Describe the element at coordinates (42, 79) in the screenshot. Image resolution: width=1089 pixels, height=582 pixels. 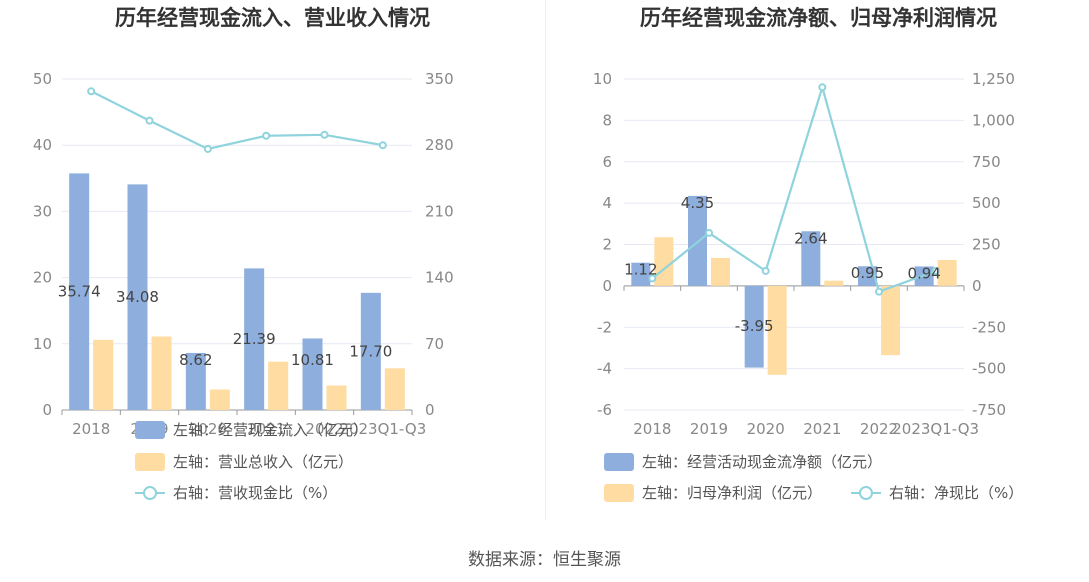
I see `y-left-tick-label: 50` at that location.